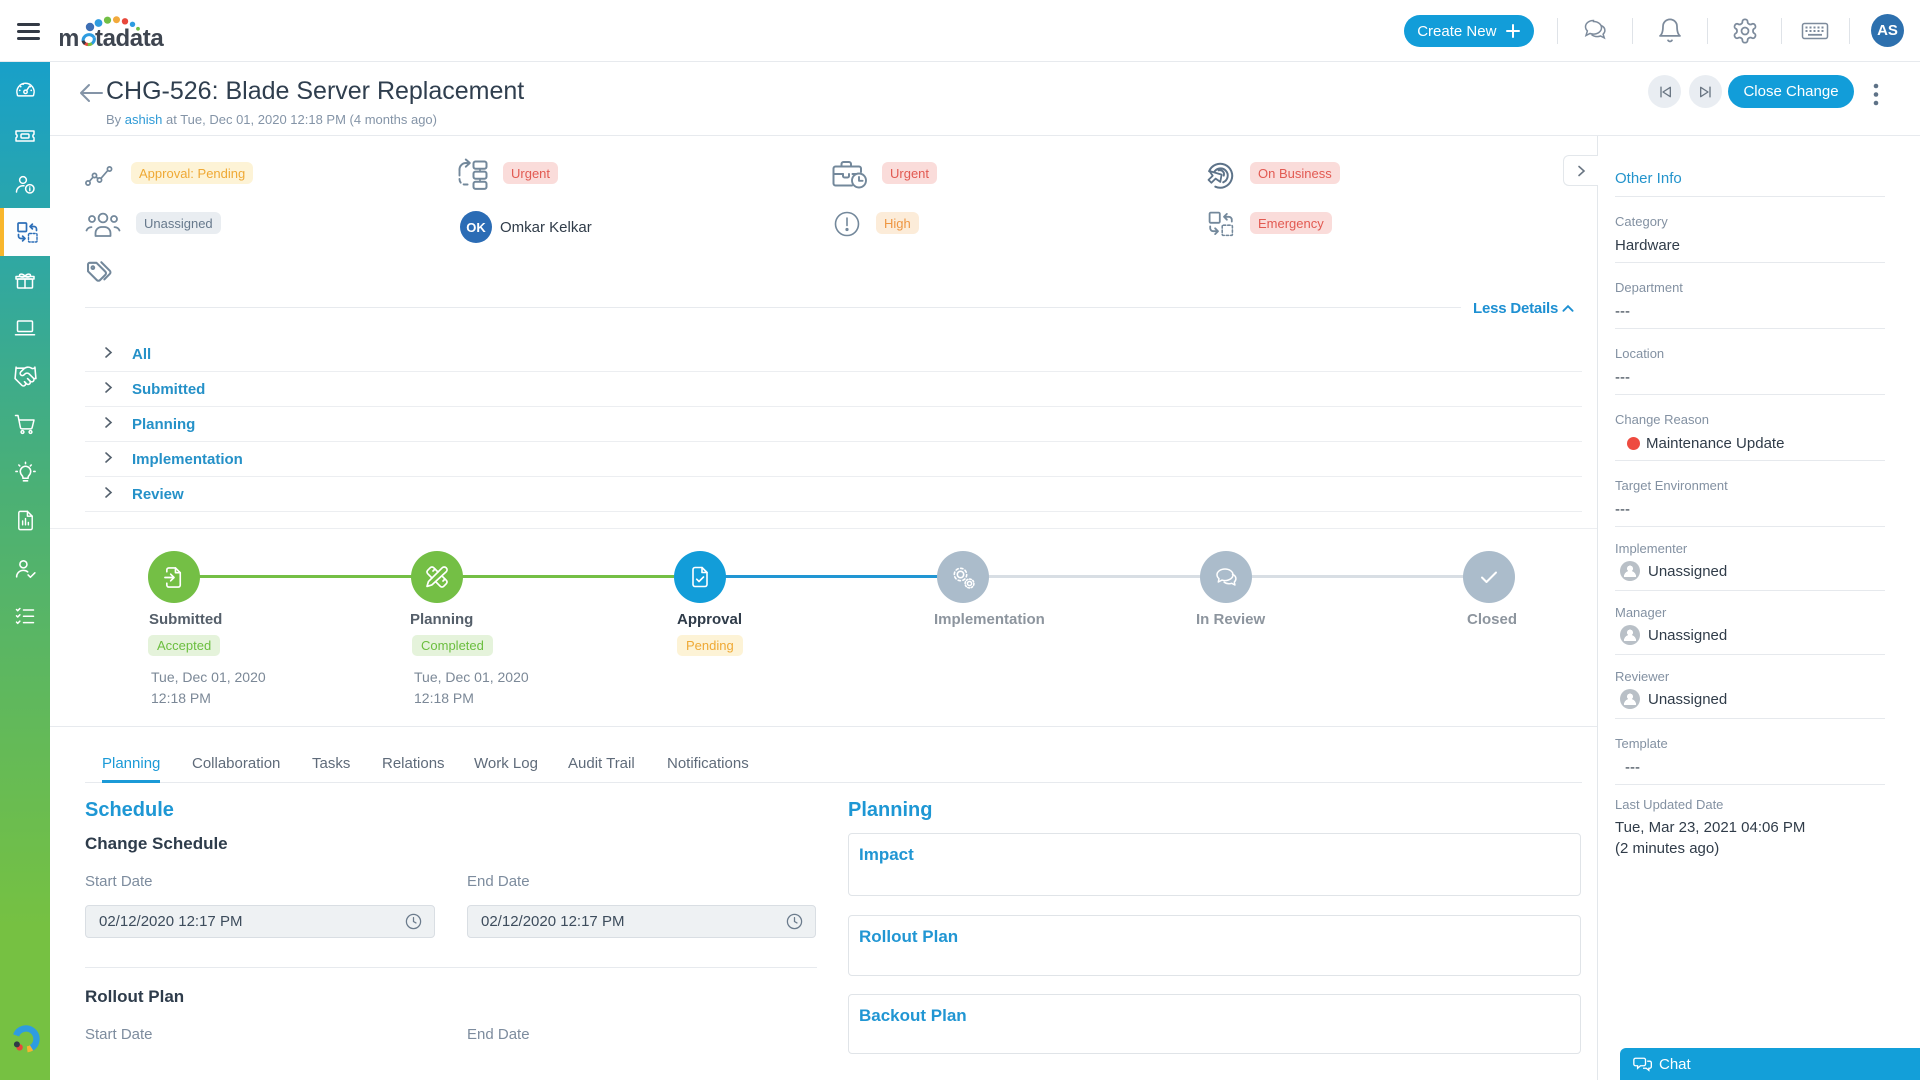  What do you see at coordinates (129, 38) in the screenshot?
I see `svg-text: tadata` at bounding box center [129, 38].